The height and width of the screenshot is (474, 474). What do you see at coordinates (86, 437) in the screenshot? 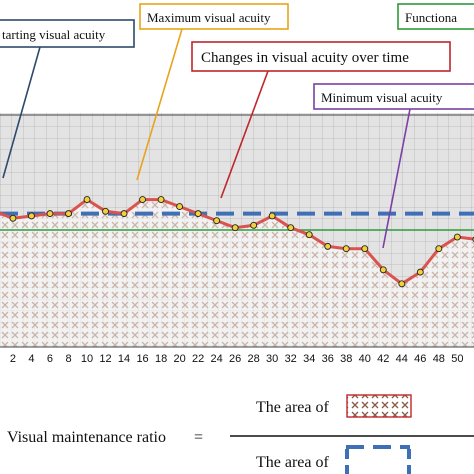
I see `formula-lhs: Visual maintenance ratio` at bounding box center [86, 437].